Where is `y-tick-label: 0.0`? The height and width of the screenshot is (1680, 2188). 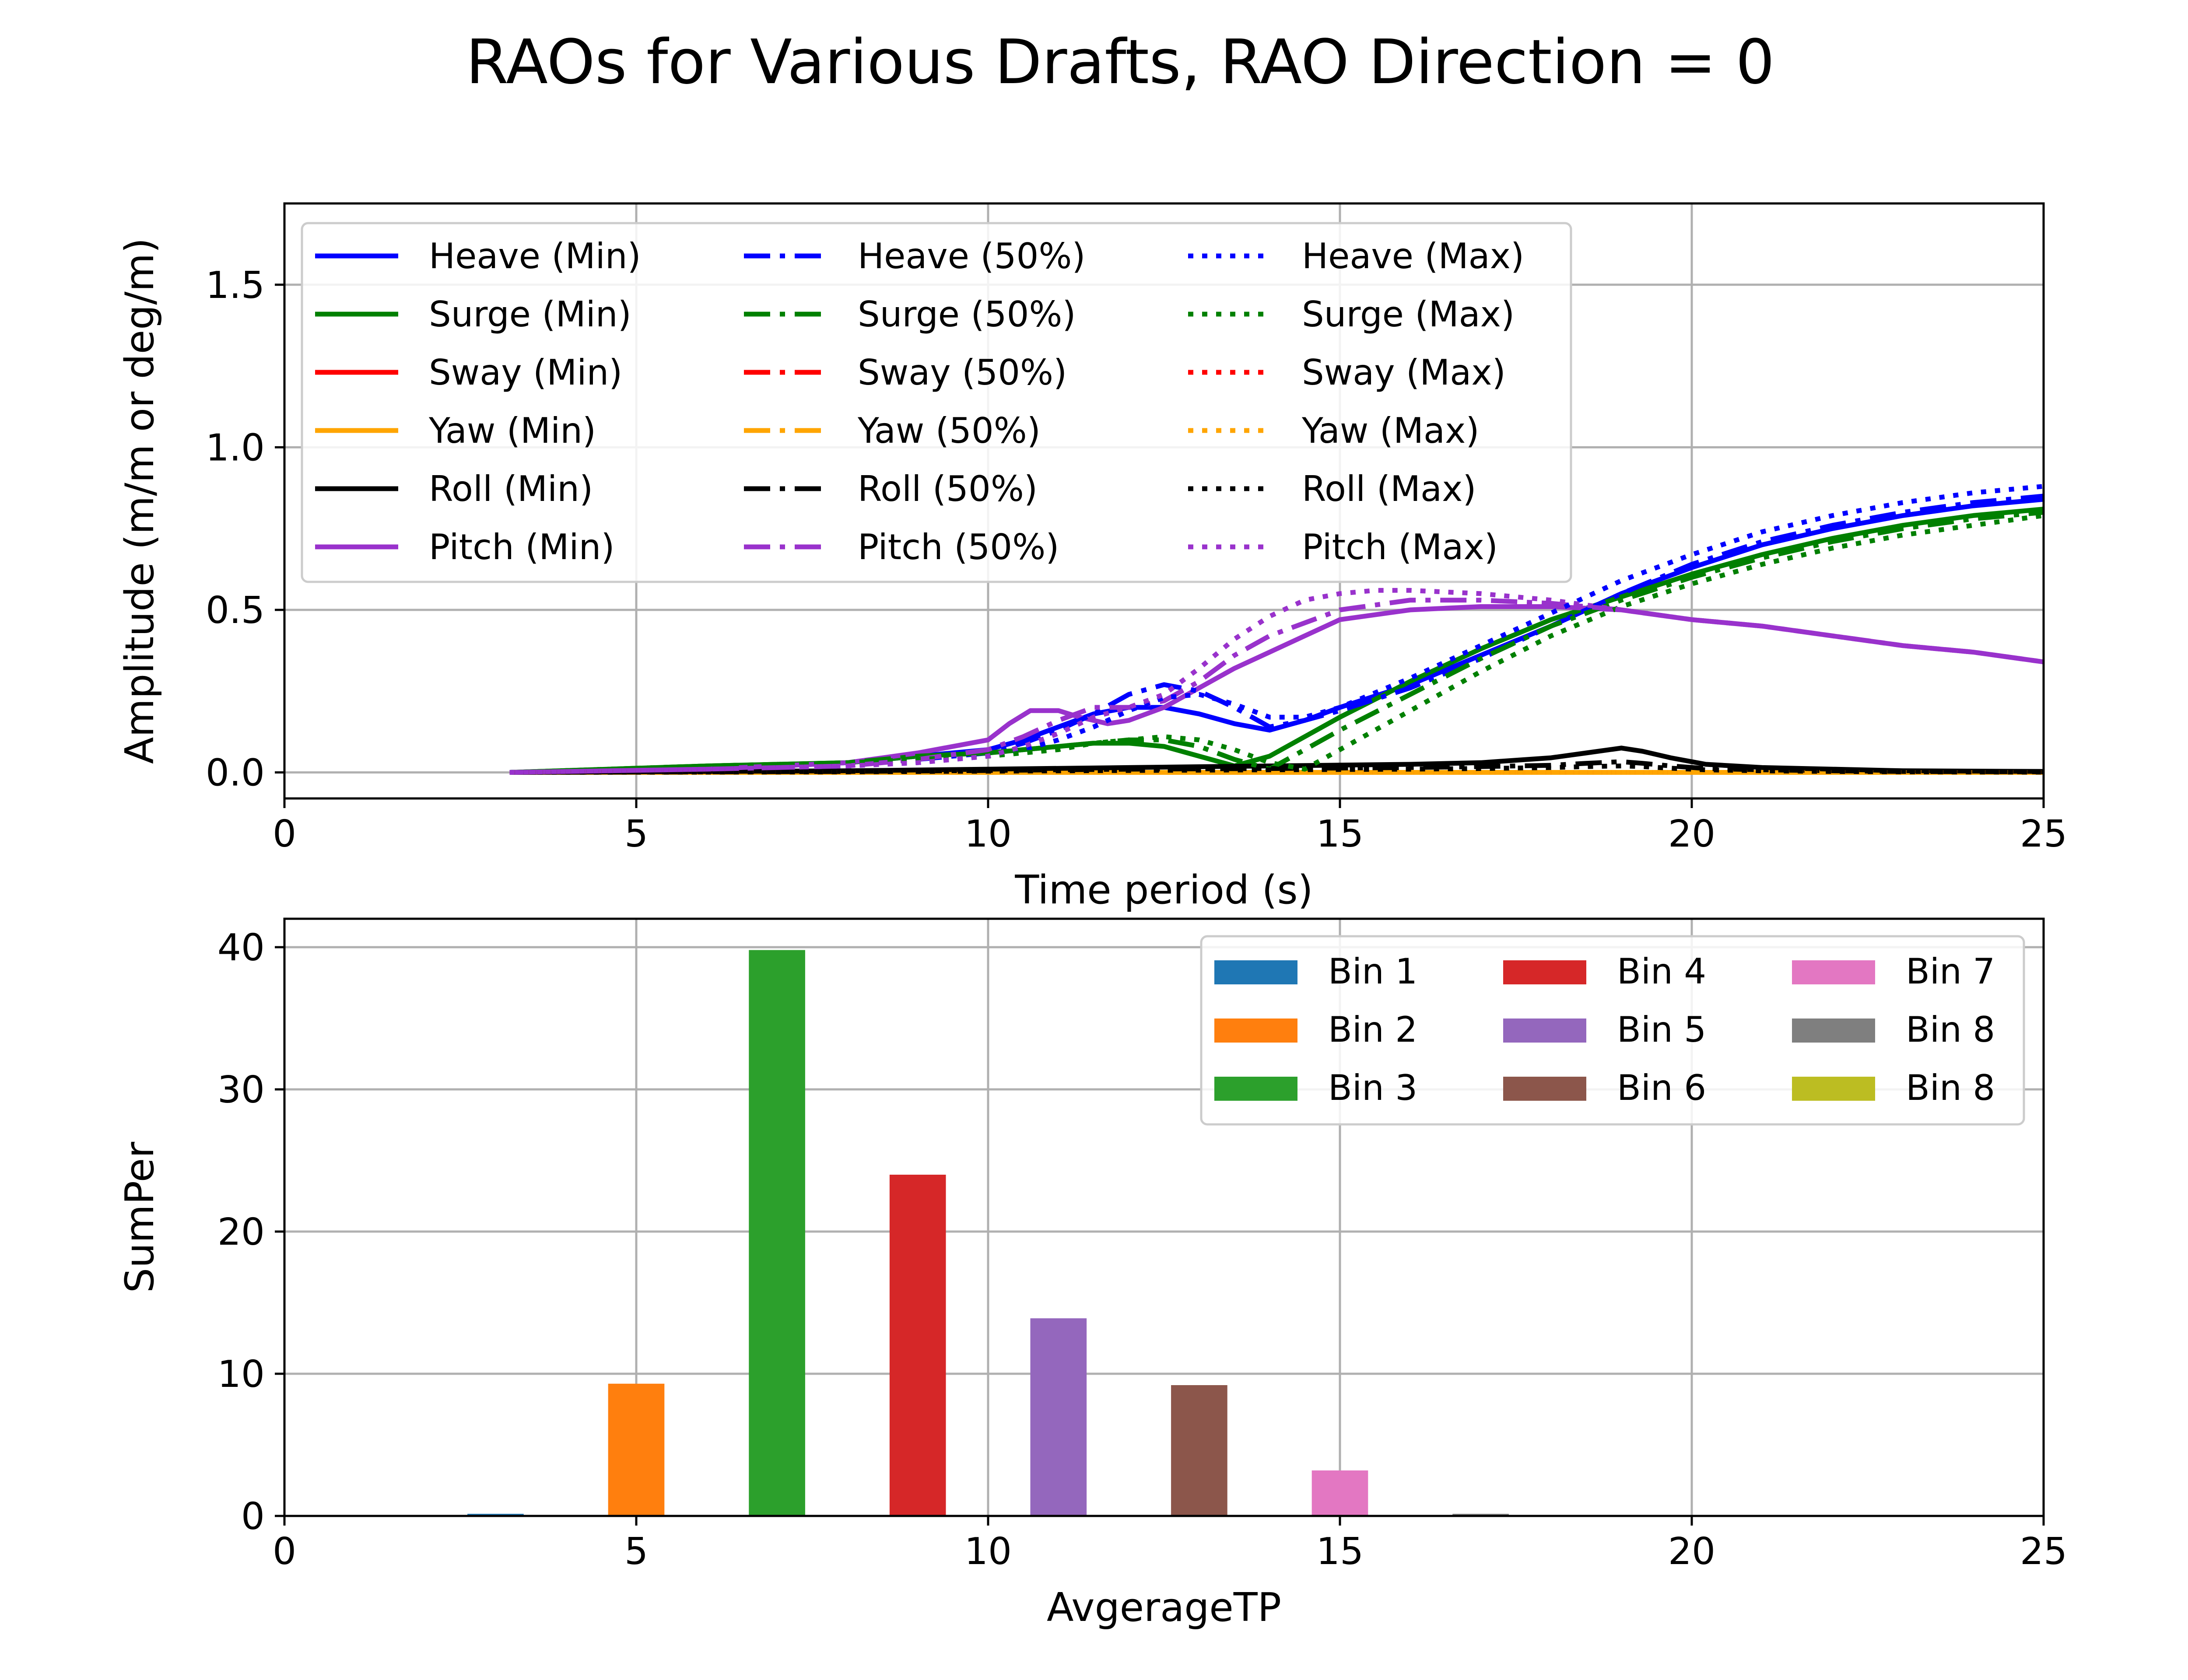
y-tick-label: 0.0 is located at coordinates (236, 773).